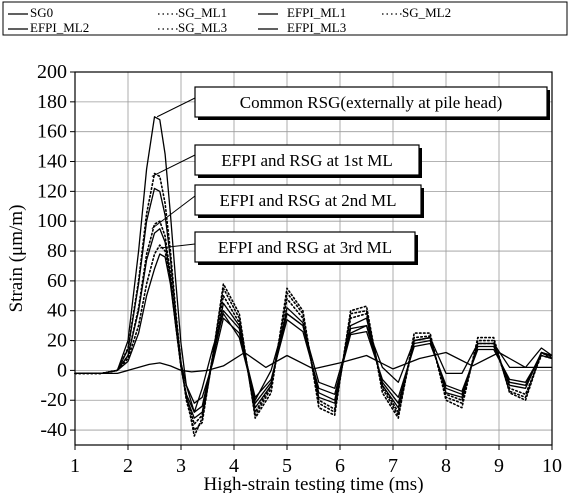  Describe the element at coordinates (57, 341) in the screenshot. I see `y-tick-label: 20` at that location.